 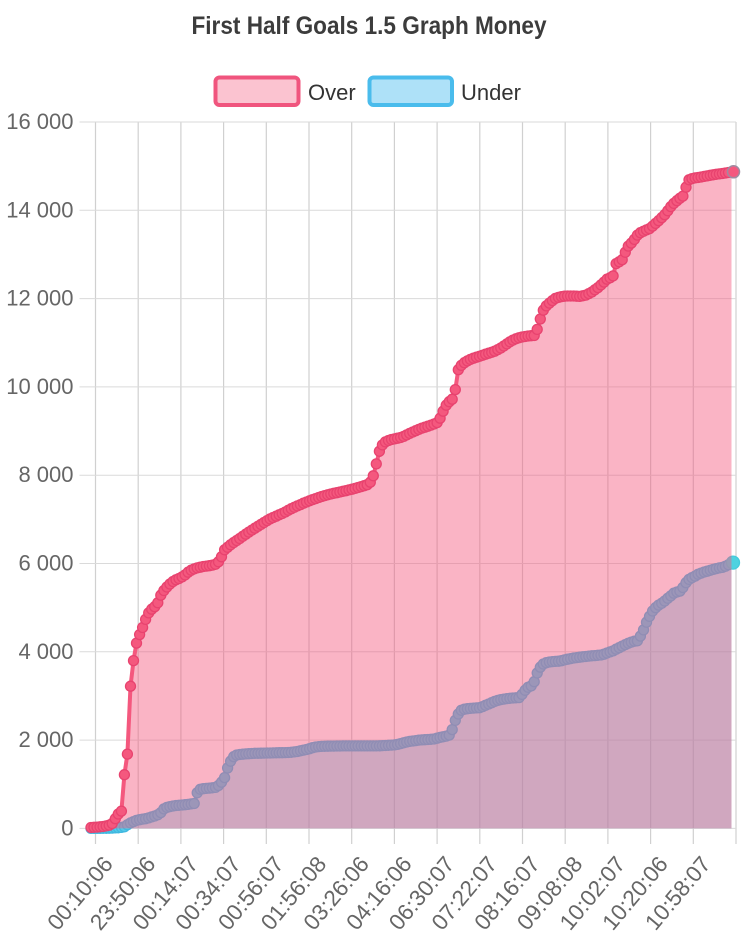 What do you see at coordinates (491, 92) in the screenshot?
I see `svg-text: Under` at bounding box center [491, 92].